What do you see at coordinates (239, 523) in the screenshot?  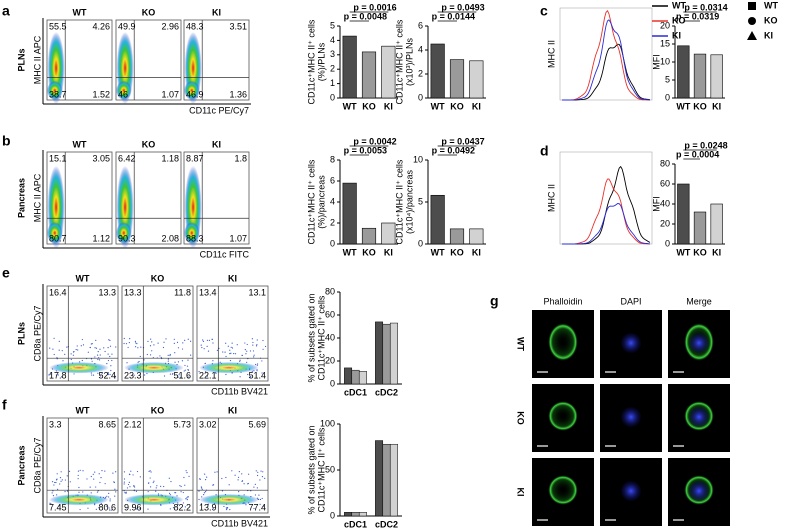 I see `x-axis-label: CD11b BV421` at bounding box center [239, 523].